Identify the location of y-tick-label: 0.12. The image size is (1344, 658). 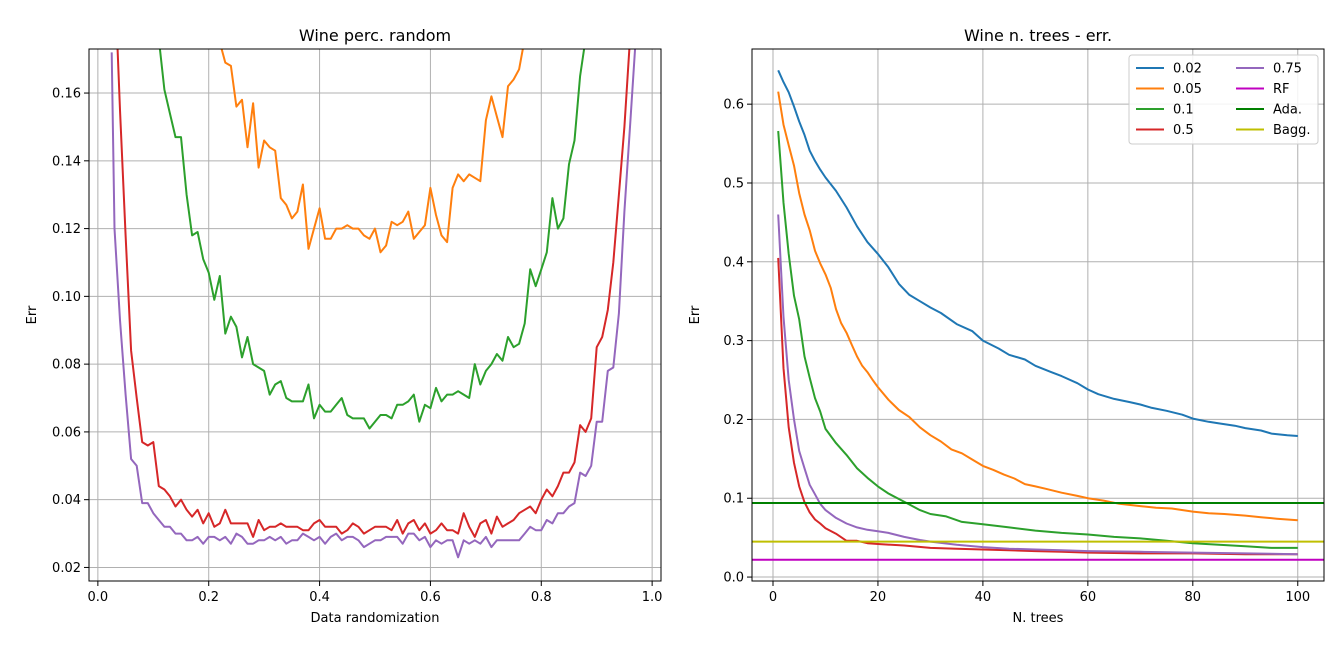
(66, 229).